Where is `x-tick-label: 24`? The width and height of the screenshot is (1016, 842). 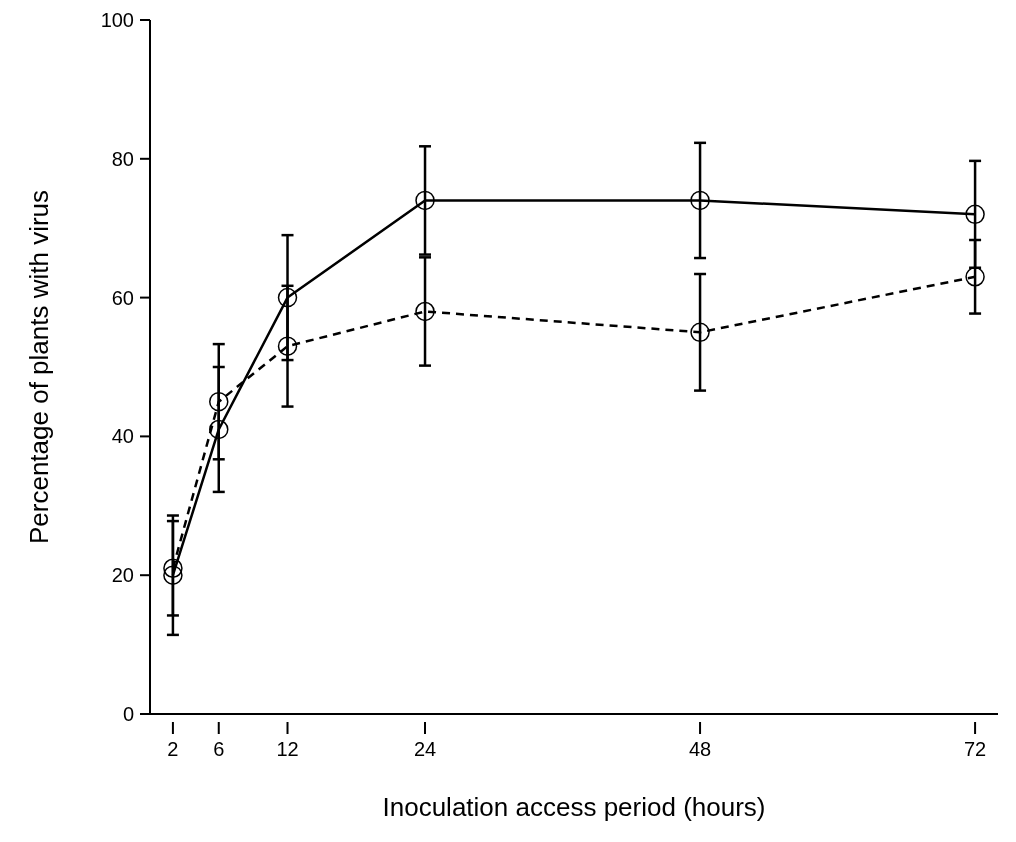
x-tick-label: 24 is located at coordinates (425, 749).